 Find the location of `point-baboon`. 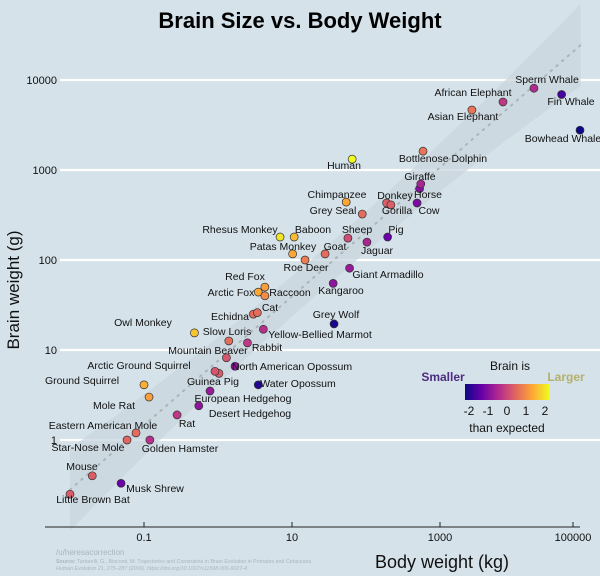

point-baboon is located at coordinates (294, 237).